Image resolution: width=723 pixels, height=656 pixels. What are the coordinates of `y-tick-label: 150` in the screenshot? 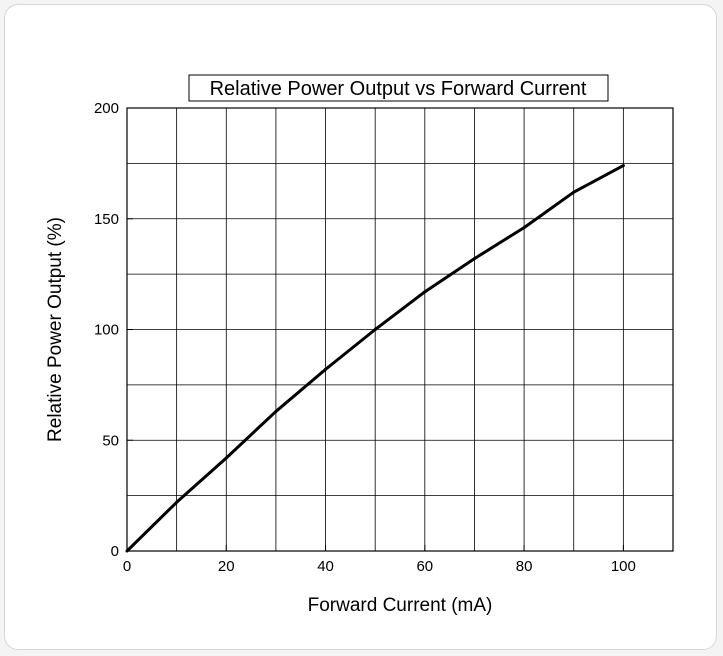 It's located at (106, 219).